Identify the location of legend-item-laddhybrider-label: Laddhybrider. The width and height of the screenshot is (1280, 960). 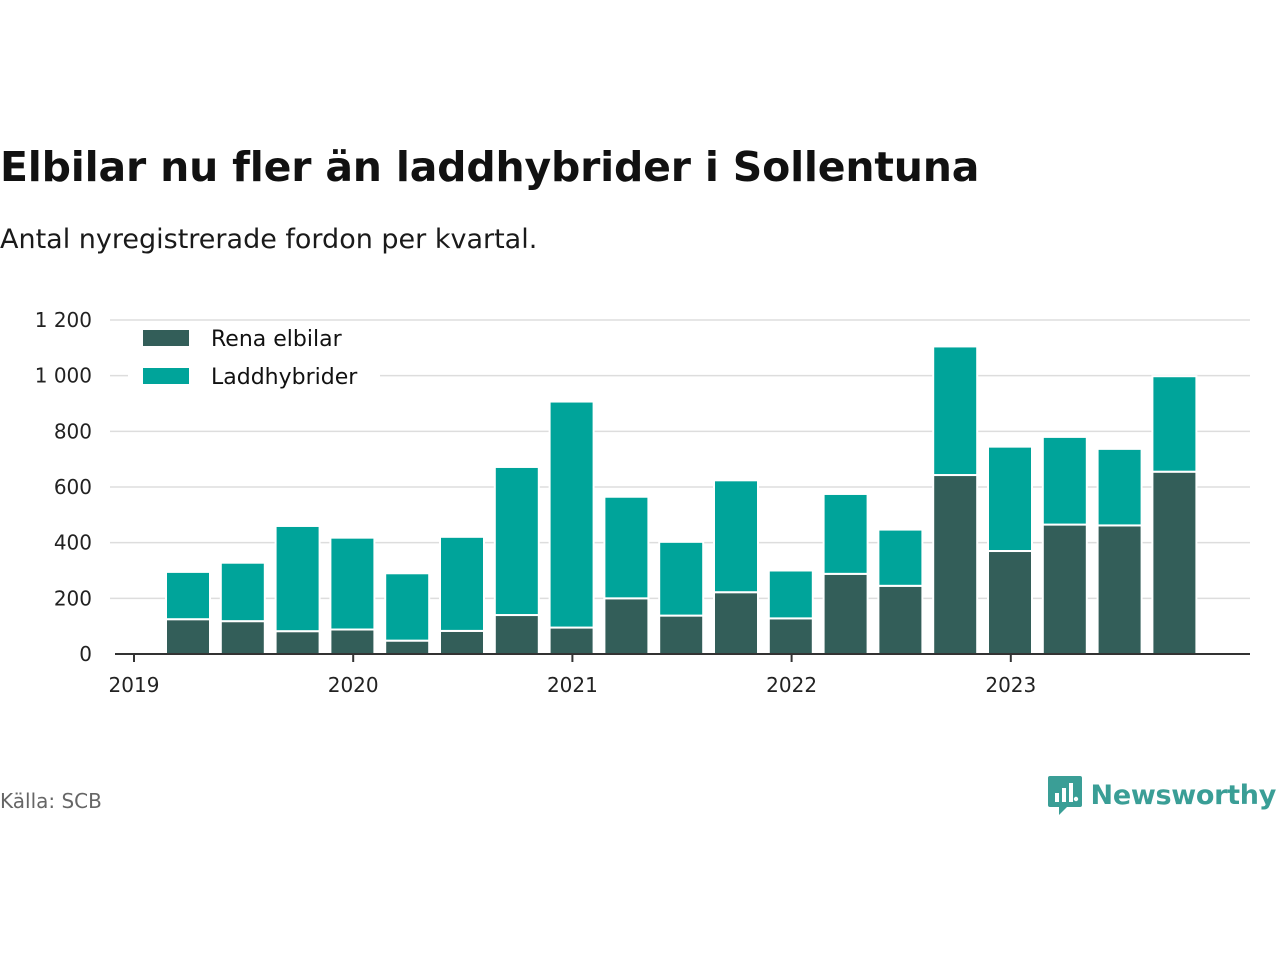
(284, 377).